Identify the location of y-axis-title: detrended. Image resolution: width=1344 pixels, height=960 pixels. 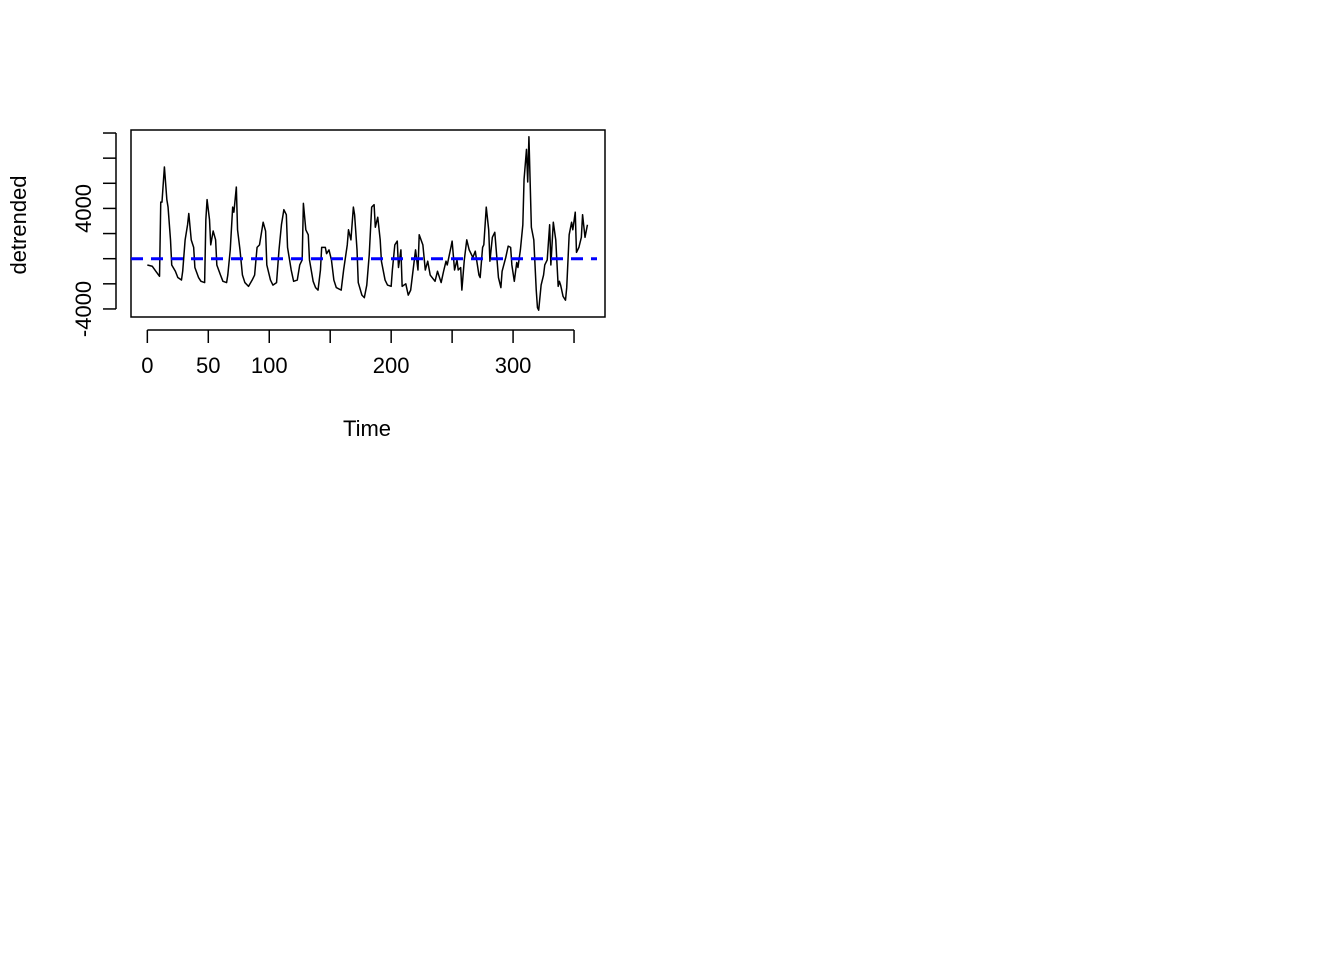
(18, 224).